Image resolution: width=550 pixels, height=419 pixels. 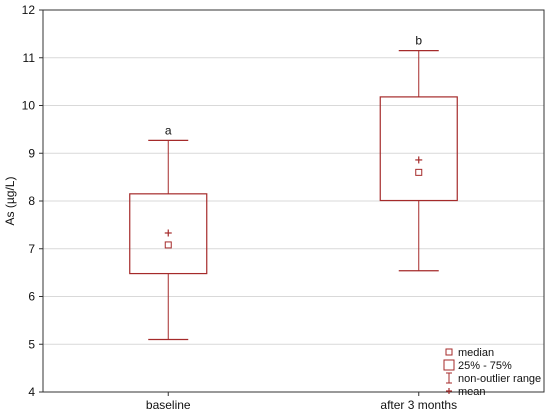 I want to click on x-axis-ticks: baseline after 3 months, so click(x=301, y=402).